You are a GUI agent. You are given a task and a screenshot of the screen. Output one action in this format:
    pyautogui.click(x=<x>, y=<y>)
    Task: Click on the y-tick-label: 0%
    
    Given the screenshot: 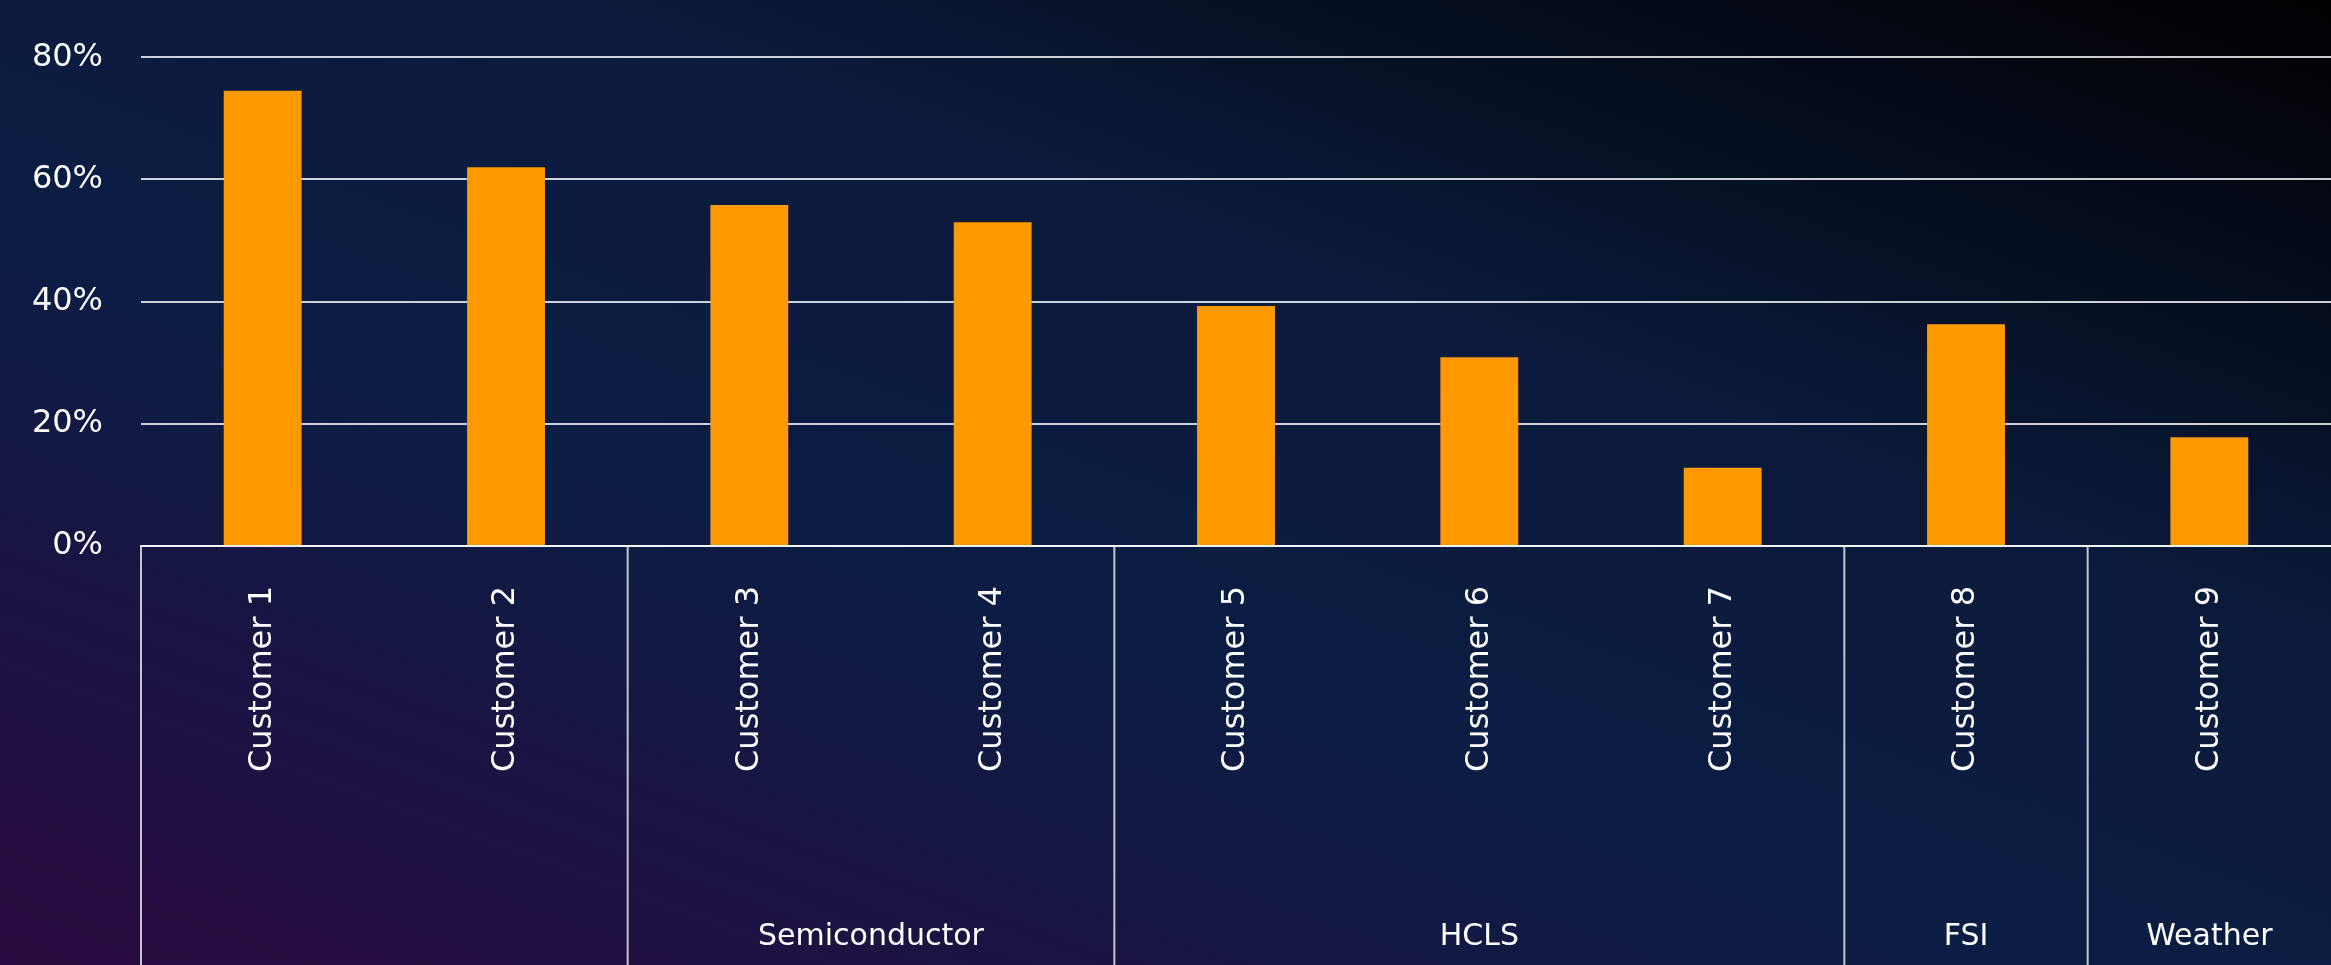 What is the action you would take?
    pyautogui.click(x=77, y=543)
    